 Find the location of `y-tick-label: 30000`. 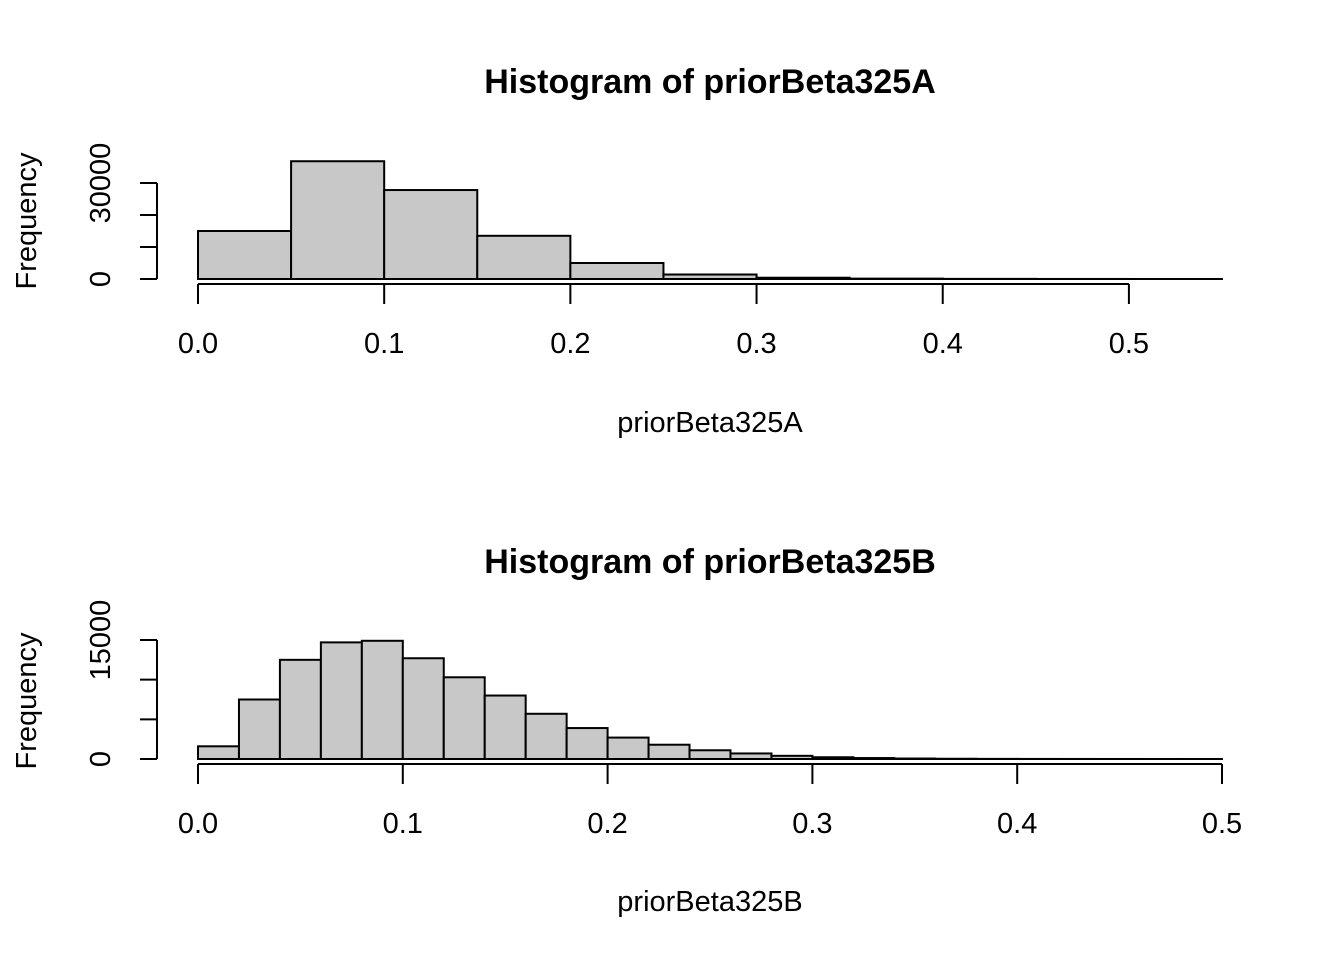

y-tick-label: 30000 is located at coordinates (101, 183).